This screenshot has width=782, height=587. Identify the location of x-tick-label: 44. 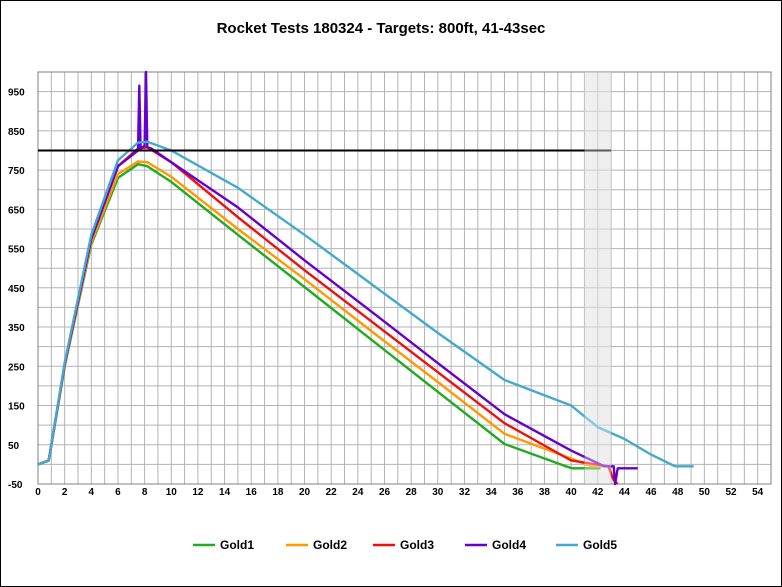
(625, 492).